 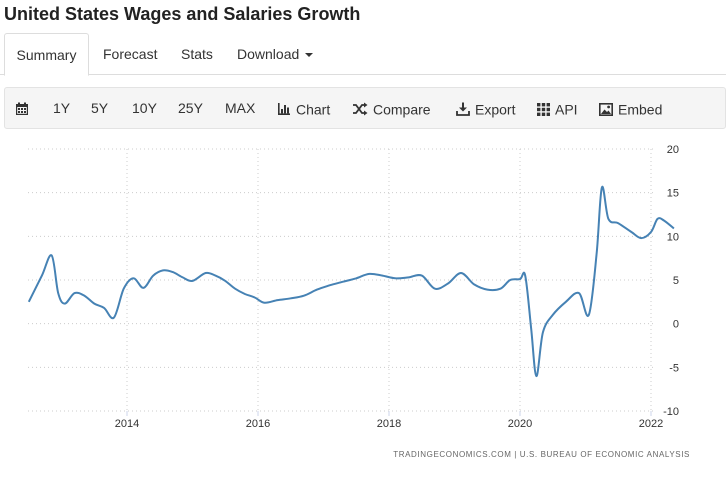 I want to click on tab-forecast: Forecast, so click(x=130, y=54).